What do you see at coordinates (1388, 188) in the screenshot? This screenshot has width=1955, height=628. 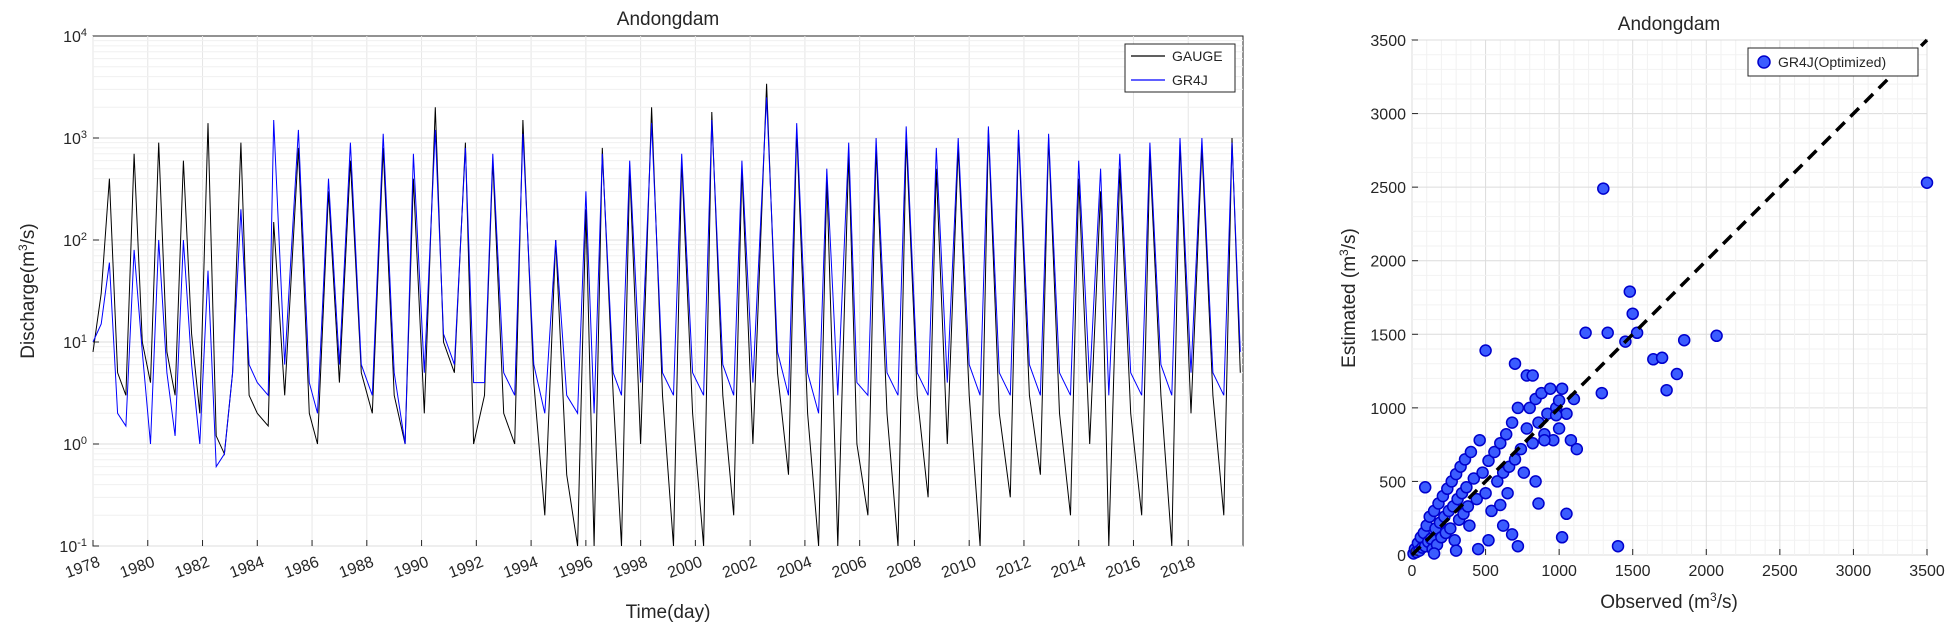 I see `y-tick-label: 2500` at bounding box center [1388, 188].